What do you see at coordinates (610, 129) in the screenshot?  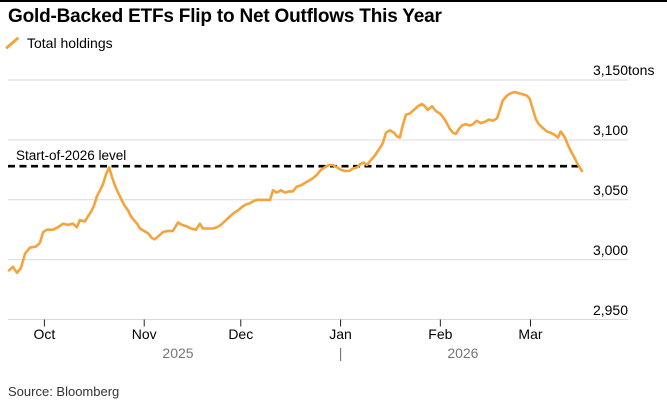 I see `y-axis-tick-value: 3,100` at bounding box center [610, 129].